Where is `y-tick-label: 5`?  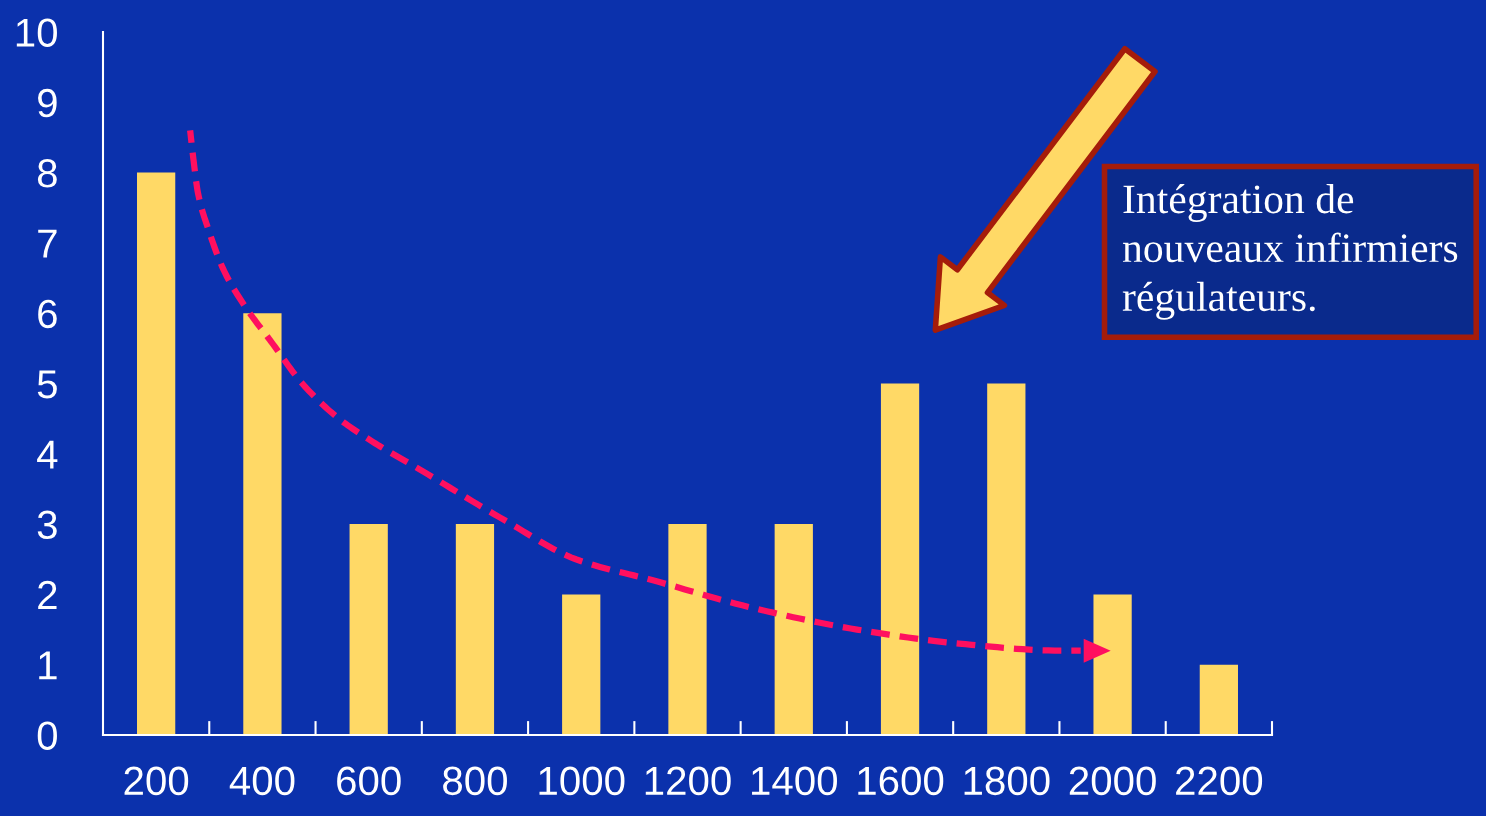
y-tick-label: 5 is located at coordinates (47, 384).